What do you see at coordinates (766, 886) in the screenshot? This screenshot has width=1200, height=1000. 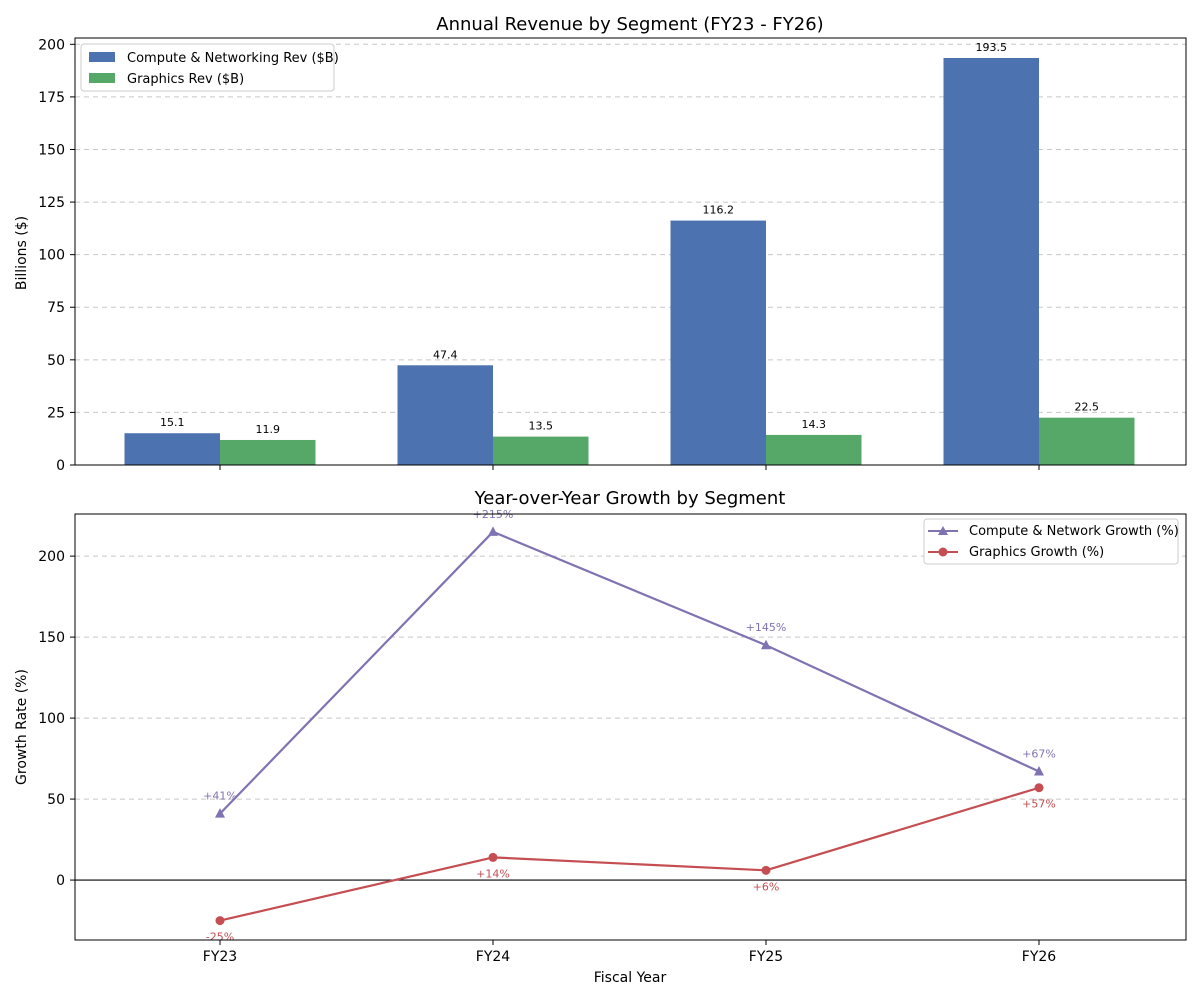 I see `point-value-label: +6%` at bounding box center [766, 886].